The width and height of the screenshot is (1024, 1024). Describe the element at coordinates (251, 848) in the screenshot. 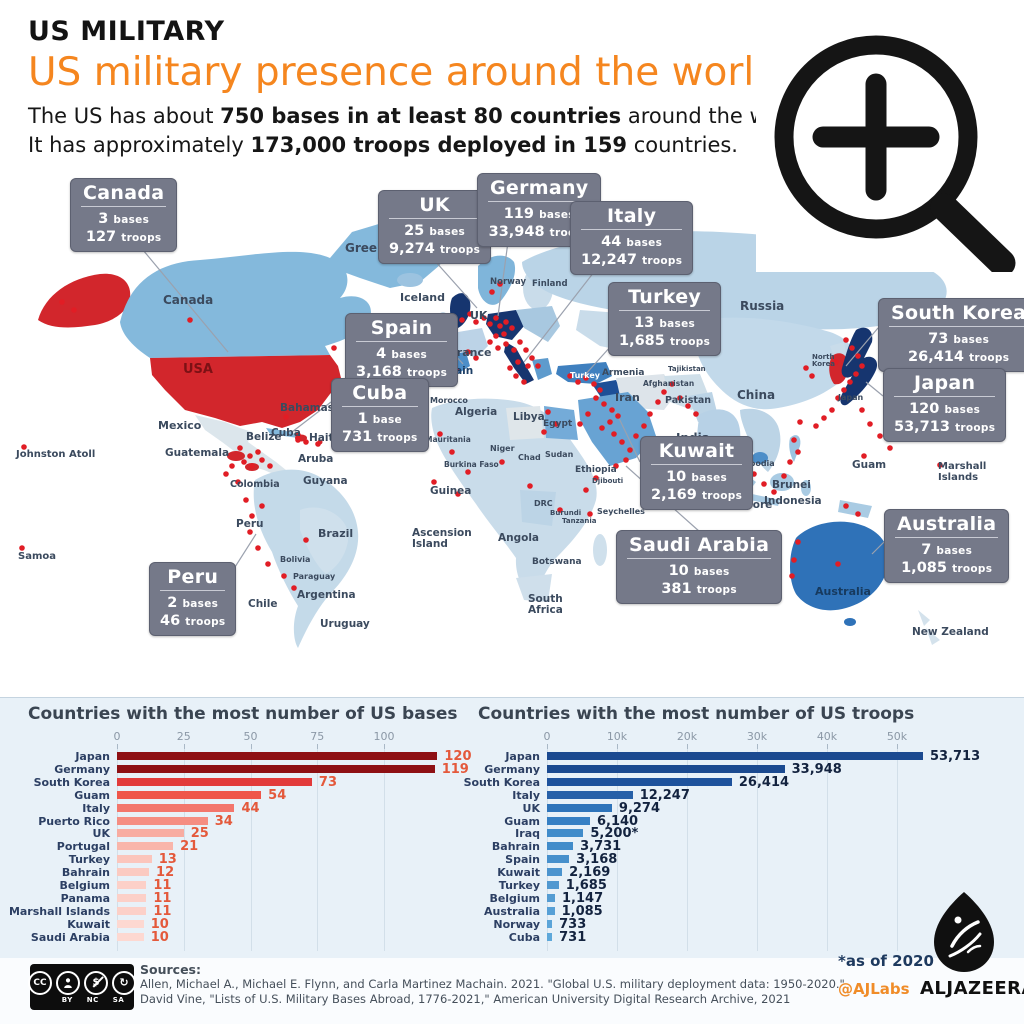

I see `gridline` at that location.